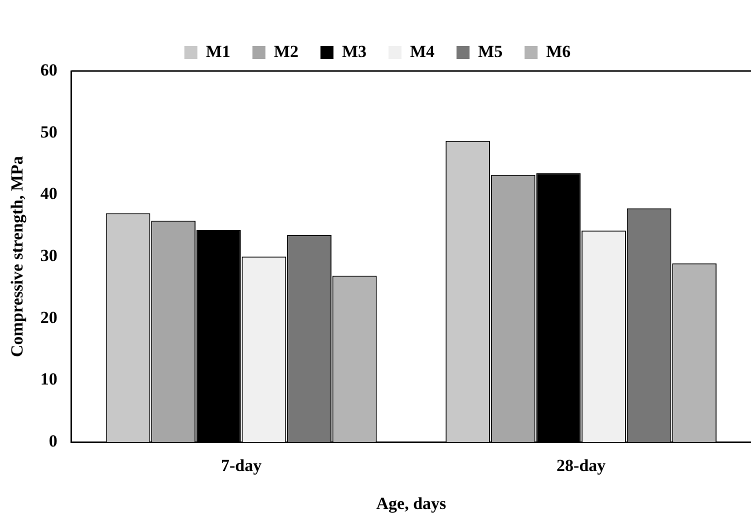 The image size is (751, 521). Describe the element at coordinates (17, 257) in the screenshot. I see `y-axis-title: Compressive strength, MPa` at that location.